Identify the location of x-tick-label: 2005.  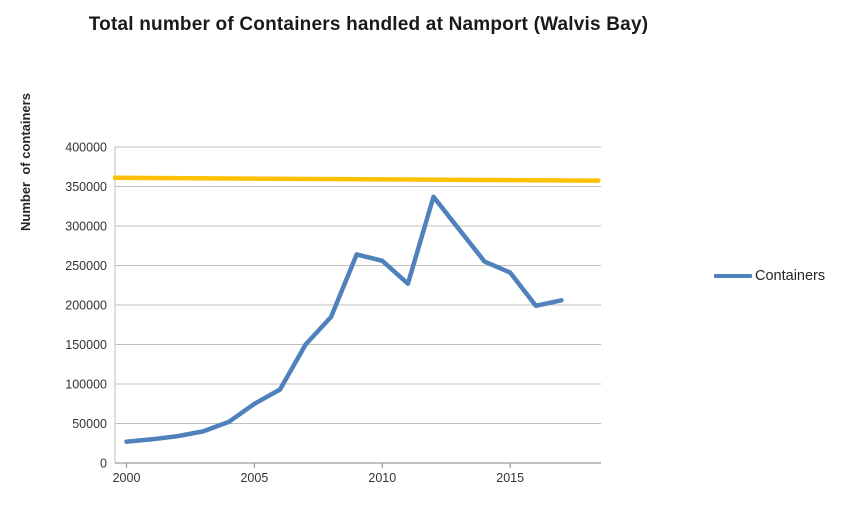
(254, 478).